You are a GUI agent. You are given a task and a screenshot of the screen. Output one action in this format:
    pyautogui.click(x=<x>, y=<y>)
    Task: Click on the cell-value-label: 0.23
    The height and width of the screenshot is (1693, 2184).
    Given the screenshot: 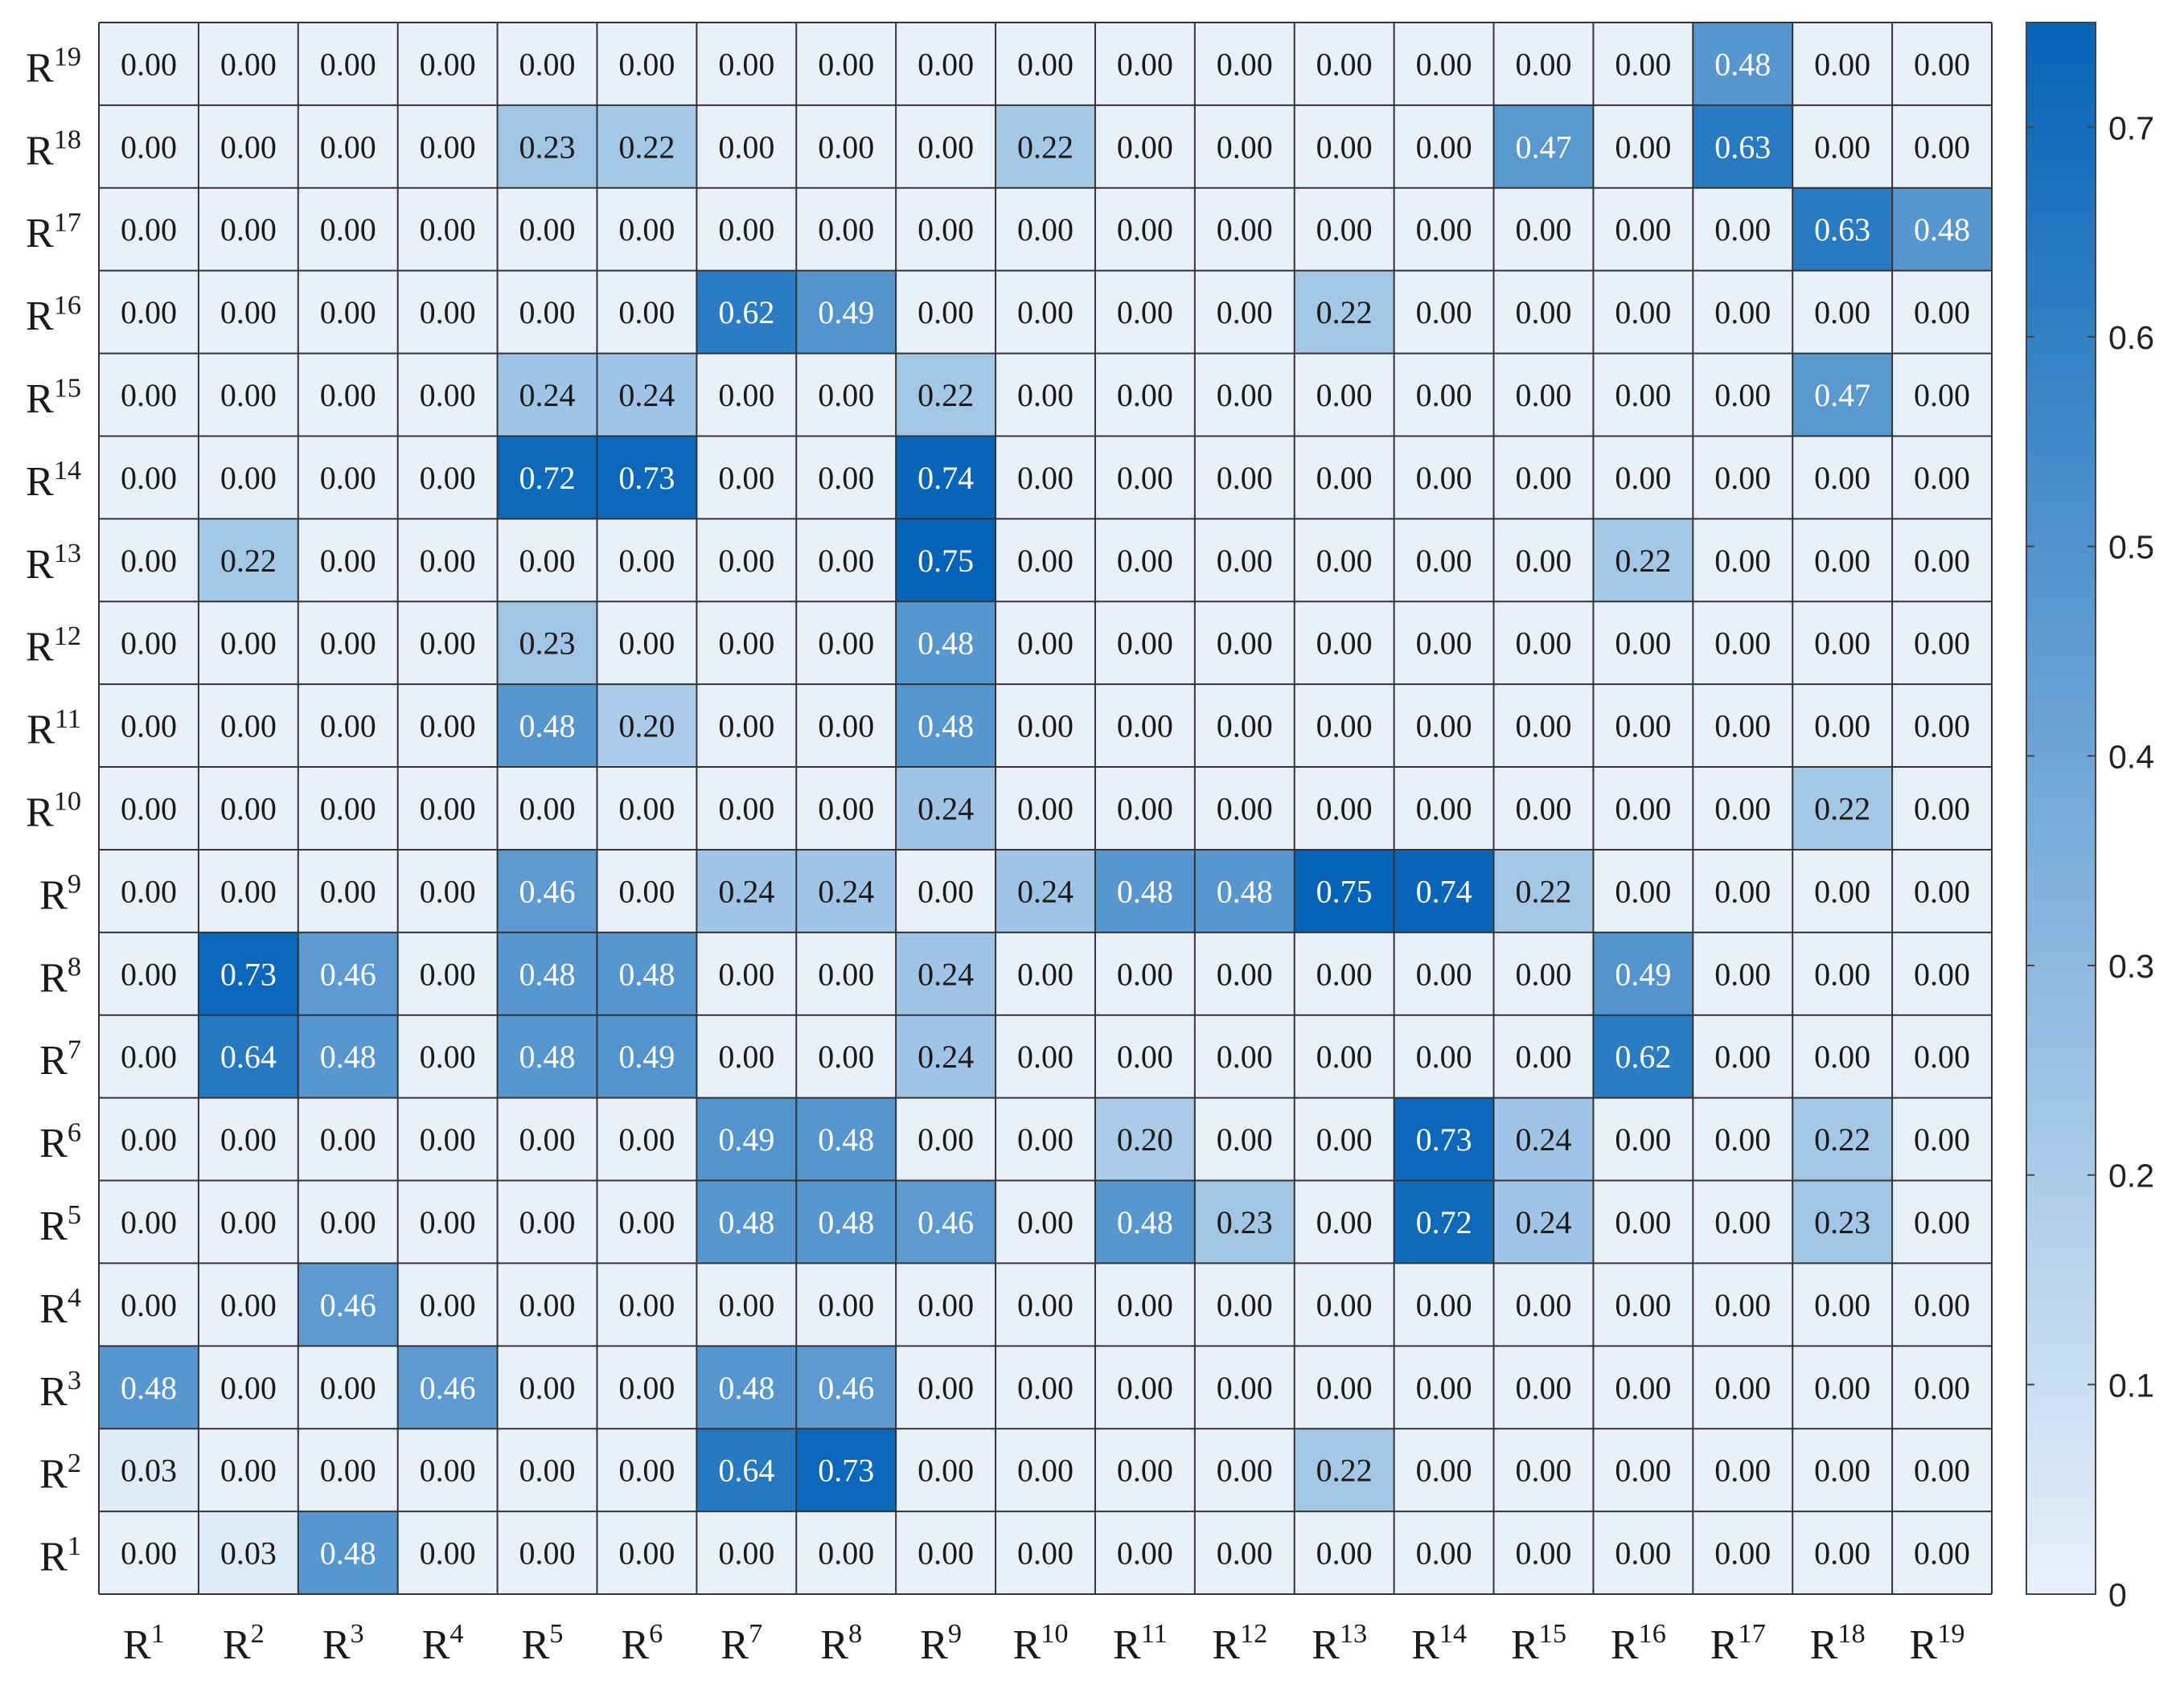 What is the action you would take?
    pyautogui.click(x=547, y=147)
    